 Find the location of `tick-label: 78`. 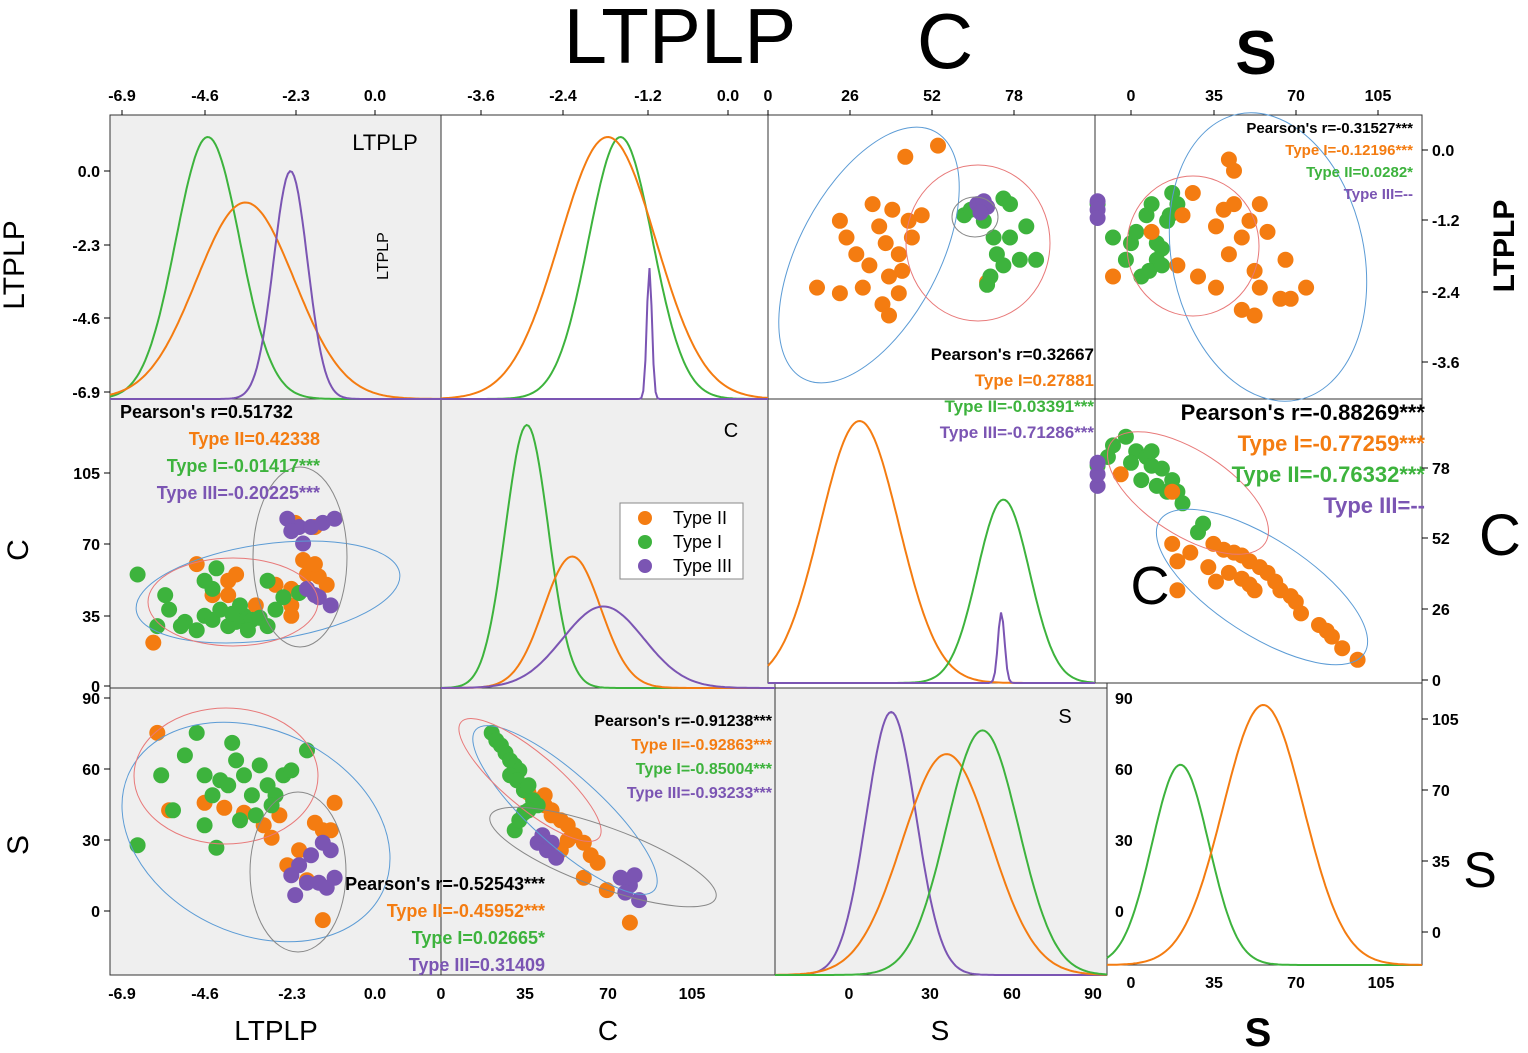

tick-label: 78 is located at coordinates (1441, 469).